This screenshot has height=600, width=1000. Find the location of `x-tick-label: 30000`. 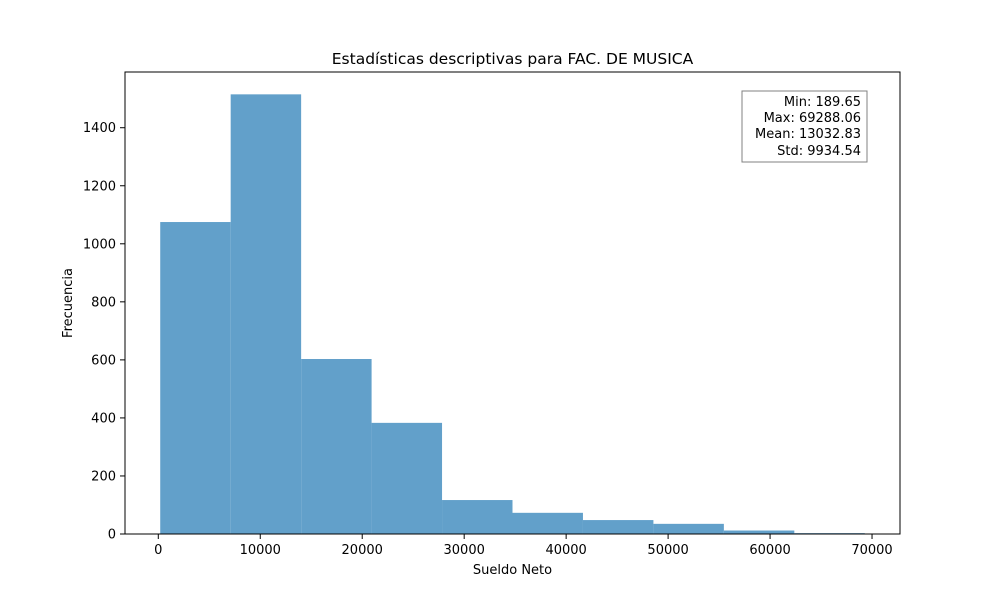

x-tick-label: 30000 is located at coordinates (464, 550).